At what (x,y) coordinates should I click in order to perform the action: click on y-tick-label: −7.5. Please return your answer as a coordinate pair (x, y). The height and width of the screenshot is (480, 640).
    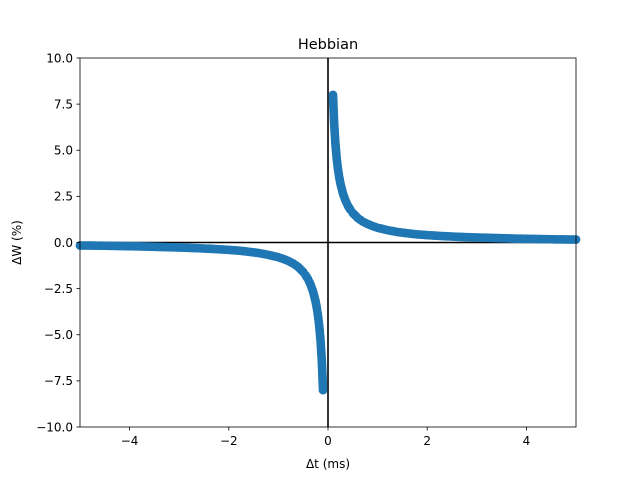
    Looking at the image, I should click on (58, 381).